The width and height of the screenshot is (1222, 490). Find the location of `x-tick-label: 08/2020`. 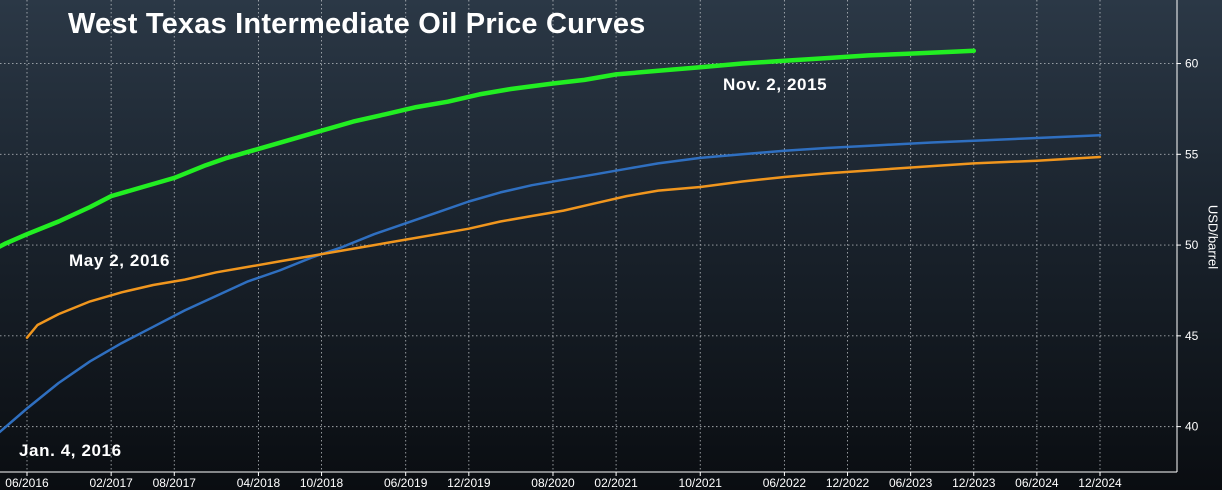

x-tick-label: 08/2020 is located at coordinates (553, 483).